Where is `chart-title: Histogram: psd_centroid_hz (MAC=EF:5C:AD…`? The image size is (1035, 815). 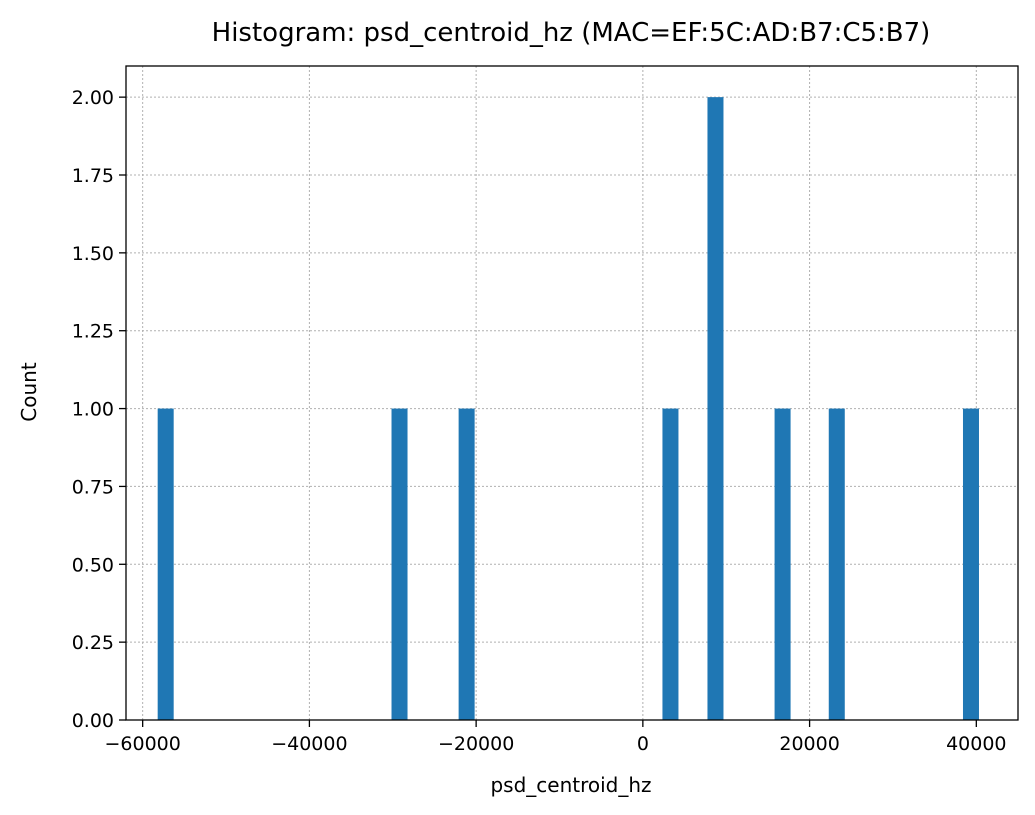
chart-title: Histogram: psd_centroid_hz (MAC=EF:5C:AD… is located at coordinates (571, 33).